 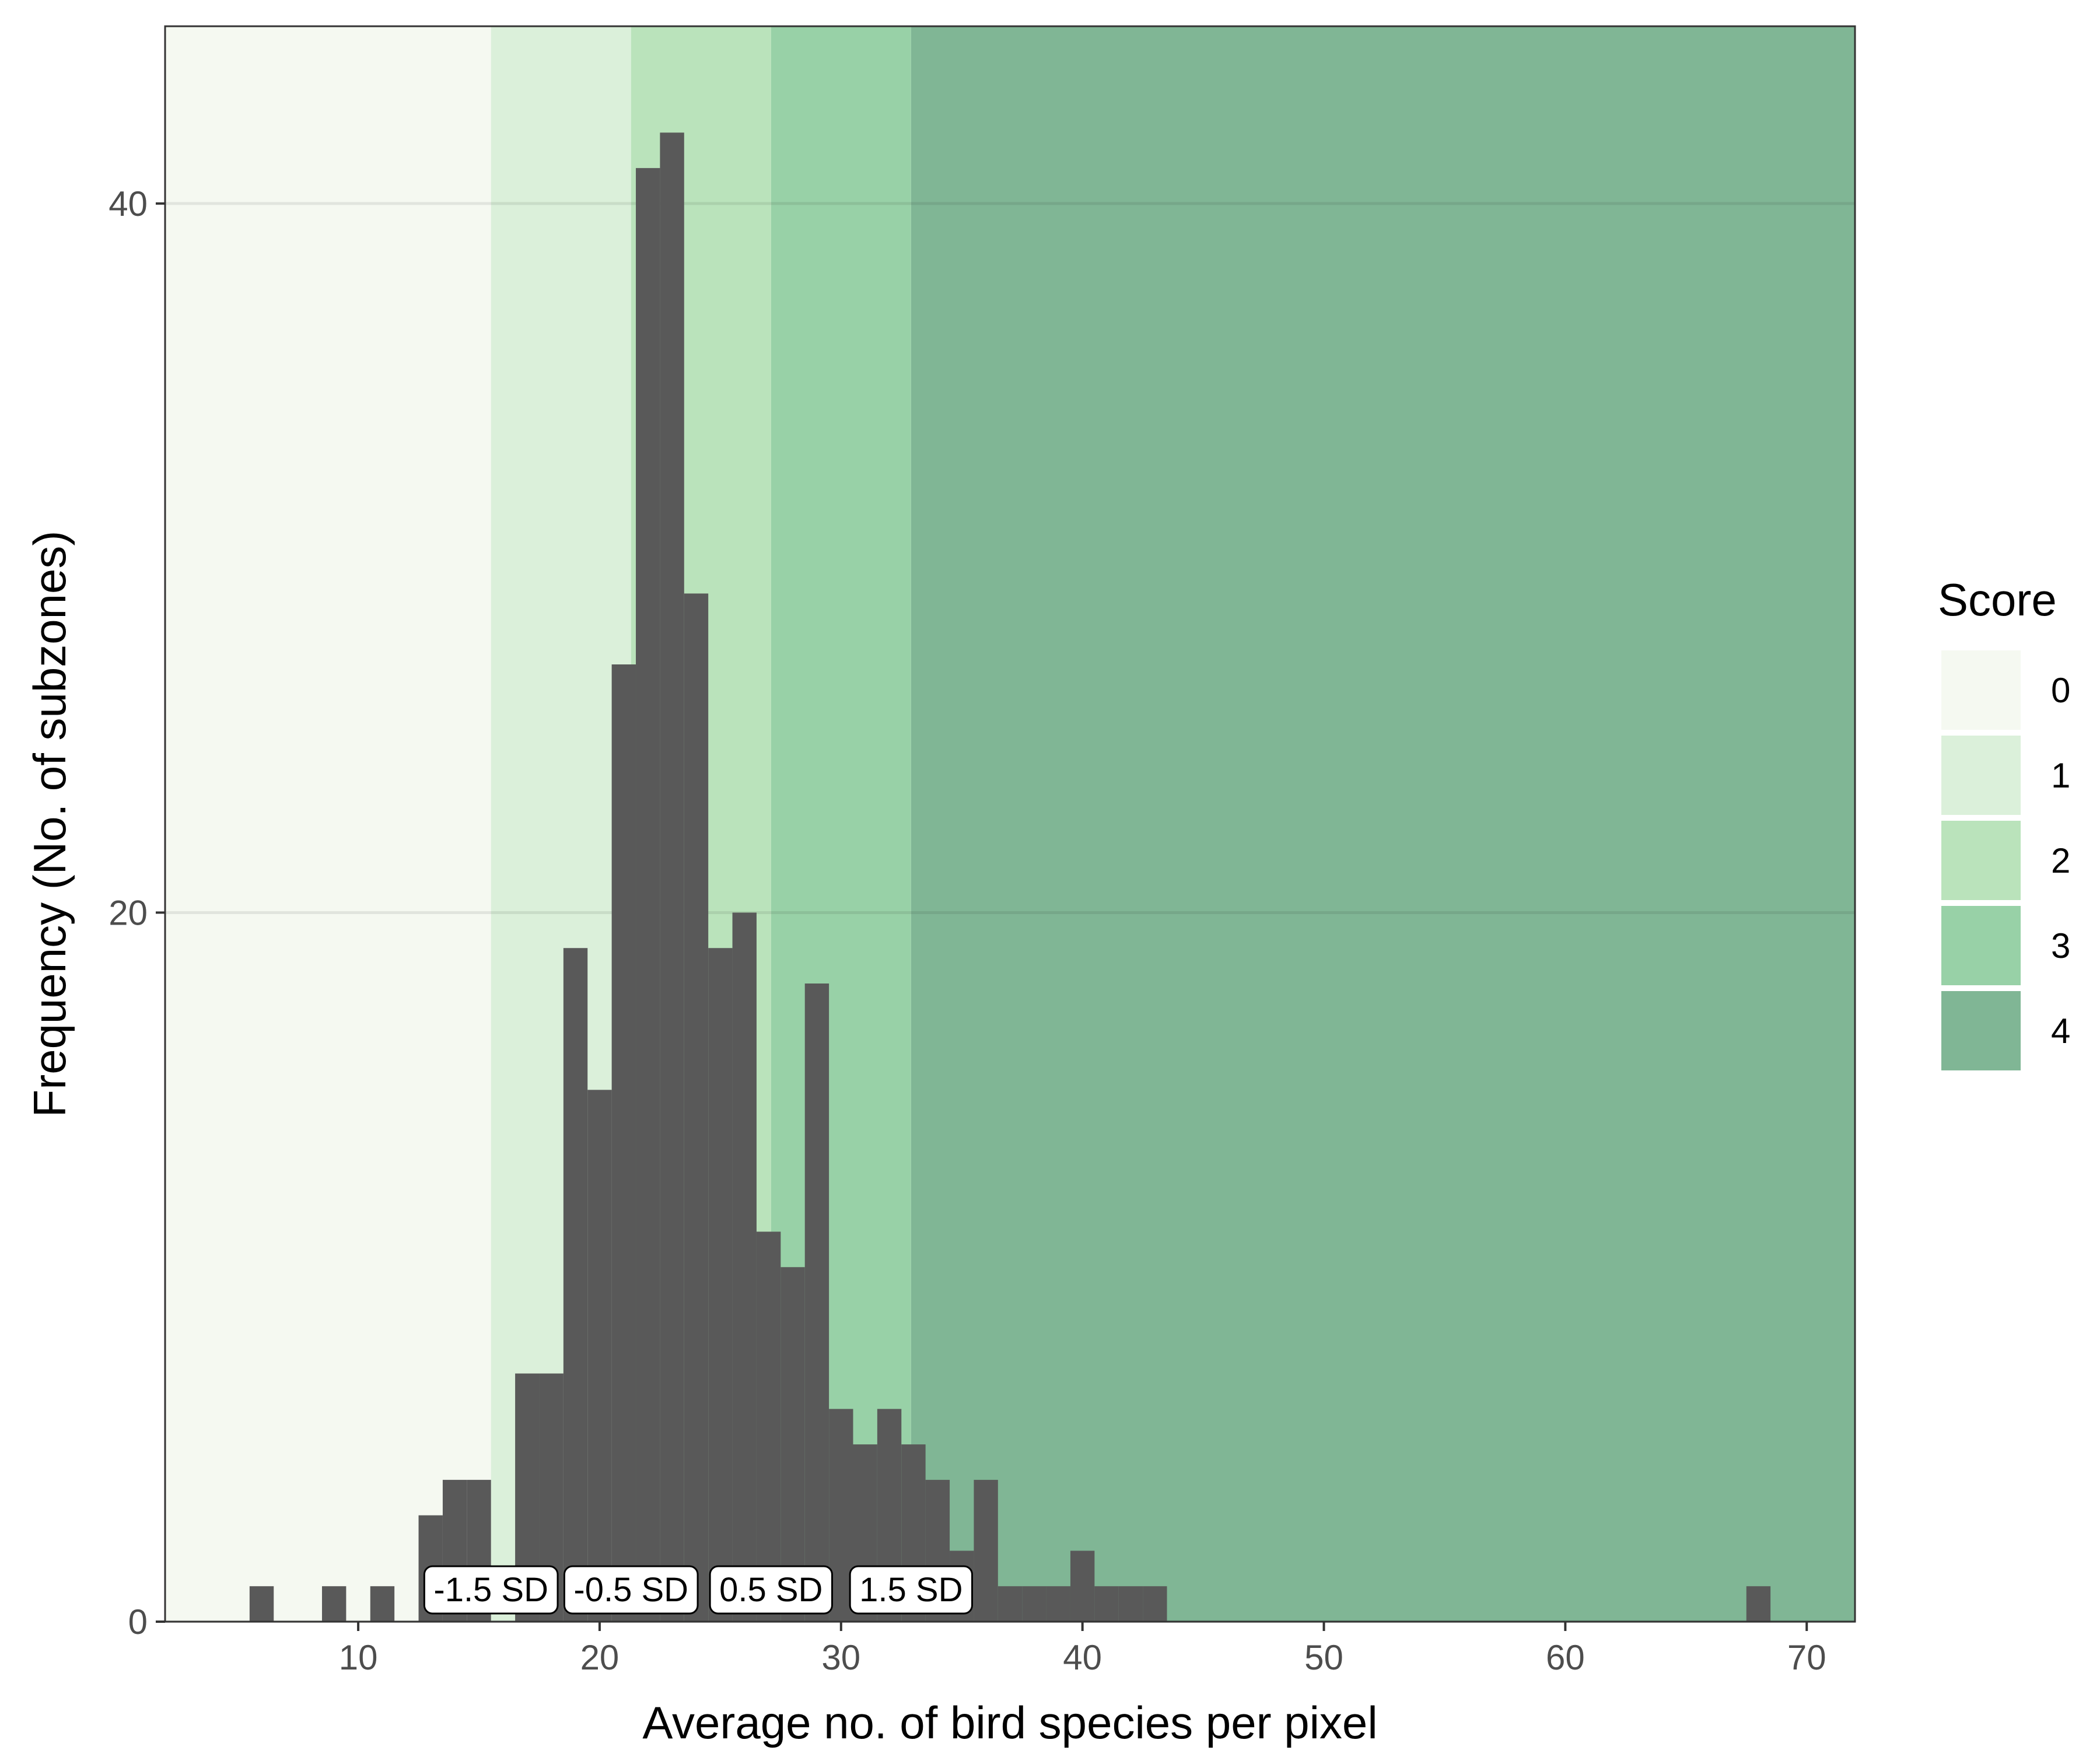 I want to click on y-axis-title: Frequency (No. of subzones), so click(x=49, y=824).